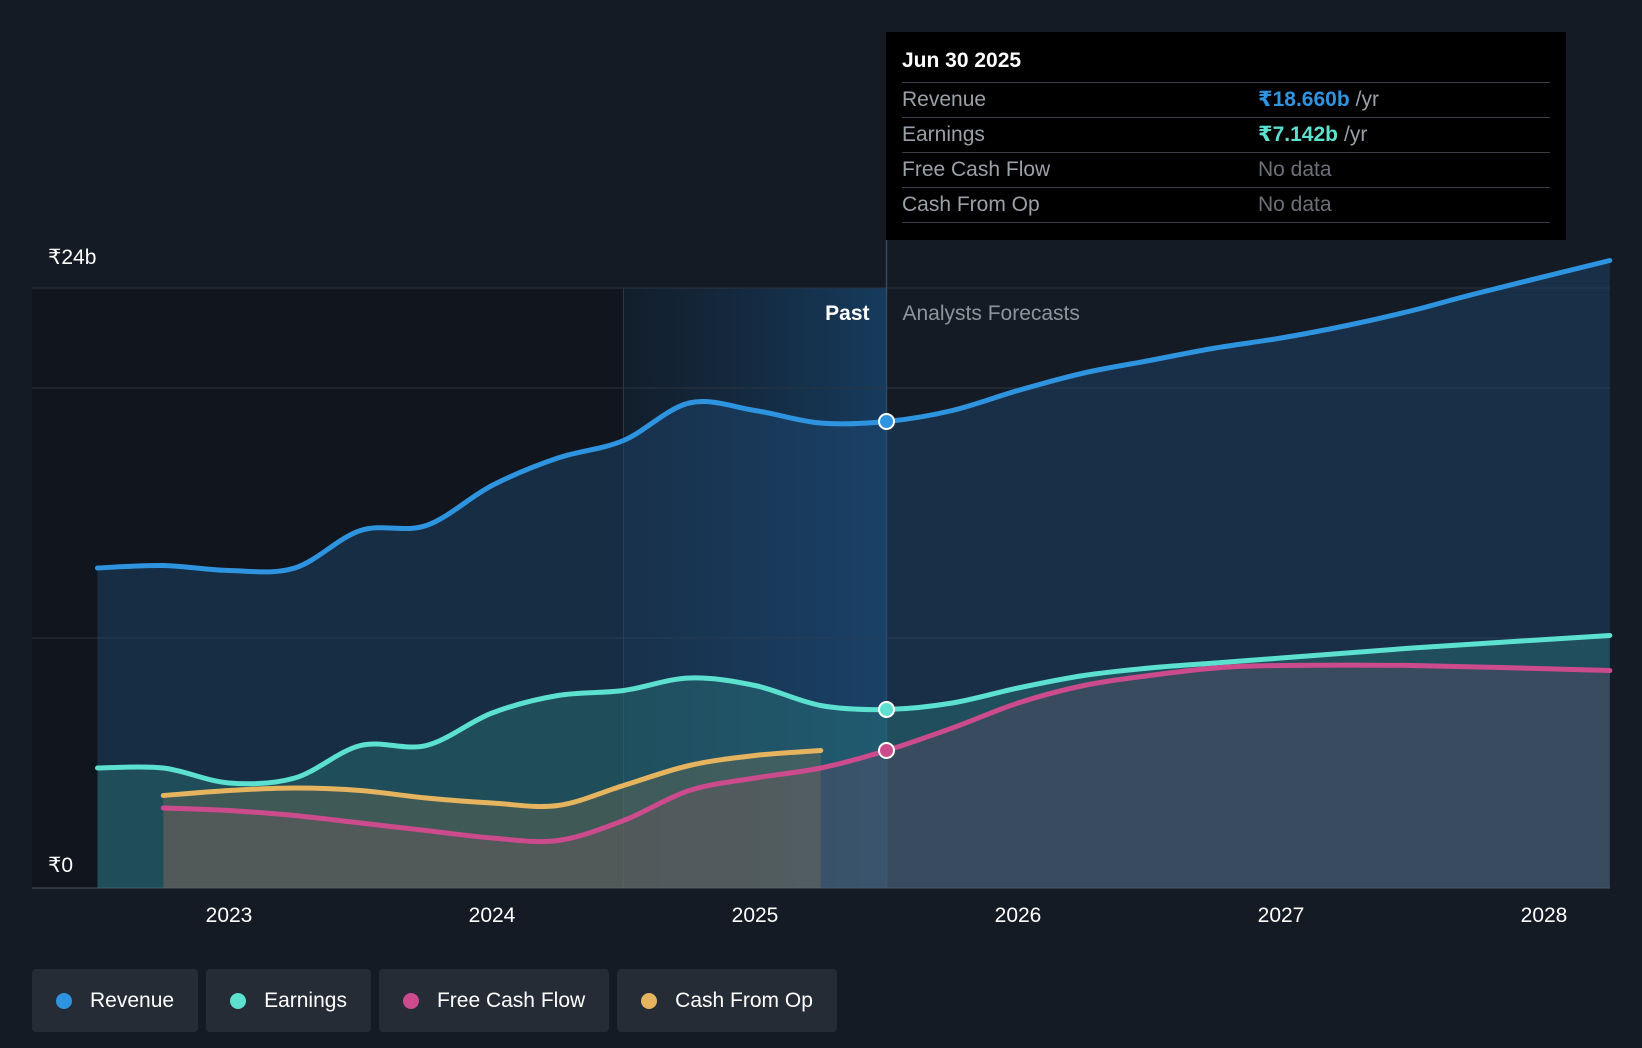 This screenshot has height=1048, width=1642. Describe the element at coordinates (886, 421) in the screenshot. I see `revenue-marker` at that location.